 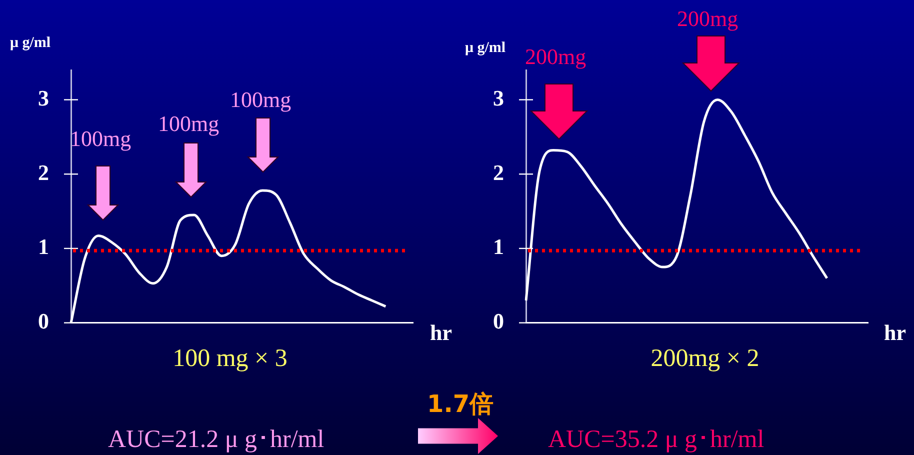 I want to click on text: AUC=21.2 μ g･hr/ml, so click(x=216, y=439).